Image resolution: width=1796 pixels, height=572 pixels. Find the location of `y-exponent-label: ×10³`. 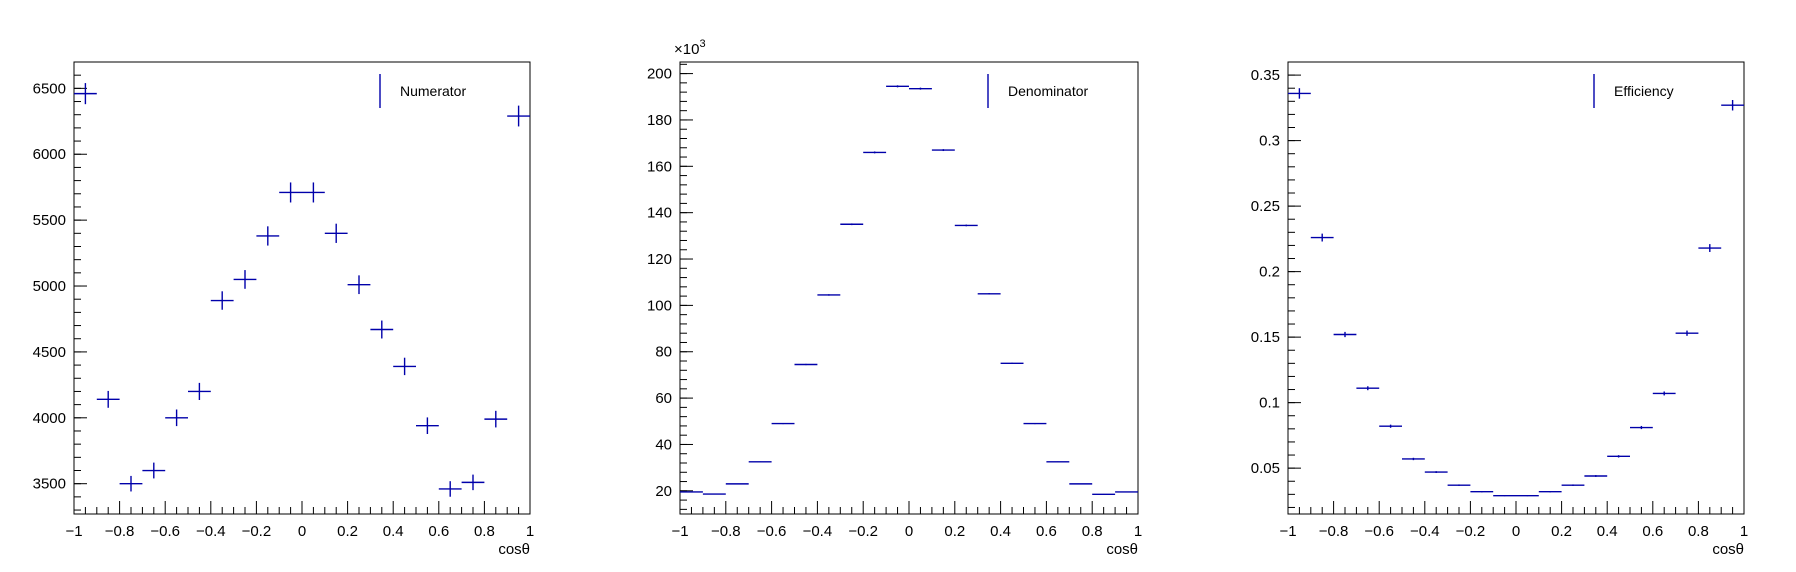

y-exponent-label: ×10³ is located at coordinates (690, 48).